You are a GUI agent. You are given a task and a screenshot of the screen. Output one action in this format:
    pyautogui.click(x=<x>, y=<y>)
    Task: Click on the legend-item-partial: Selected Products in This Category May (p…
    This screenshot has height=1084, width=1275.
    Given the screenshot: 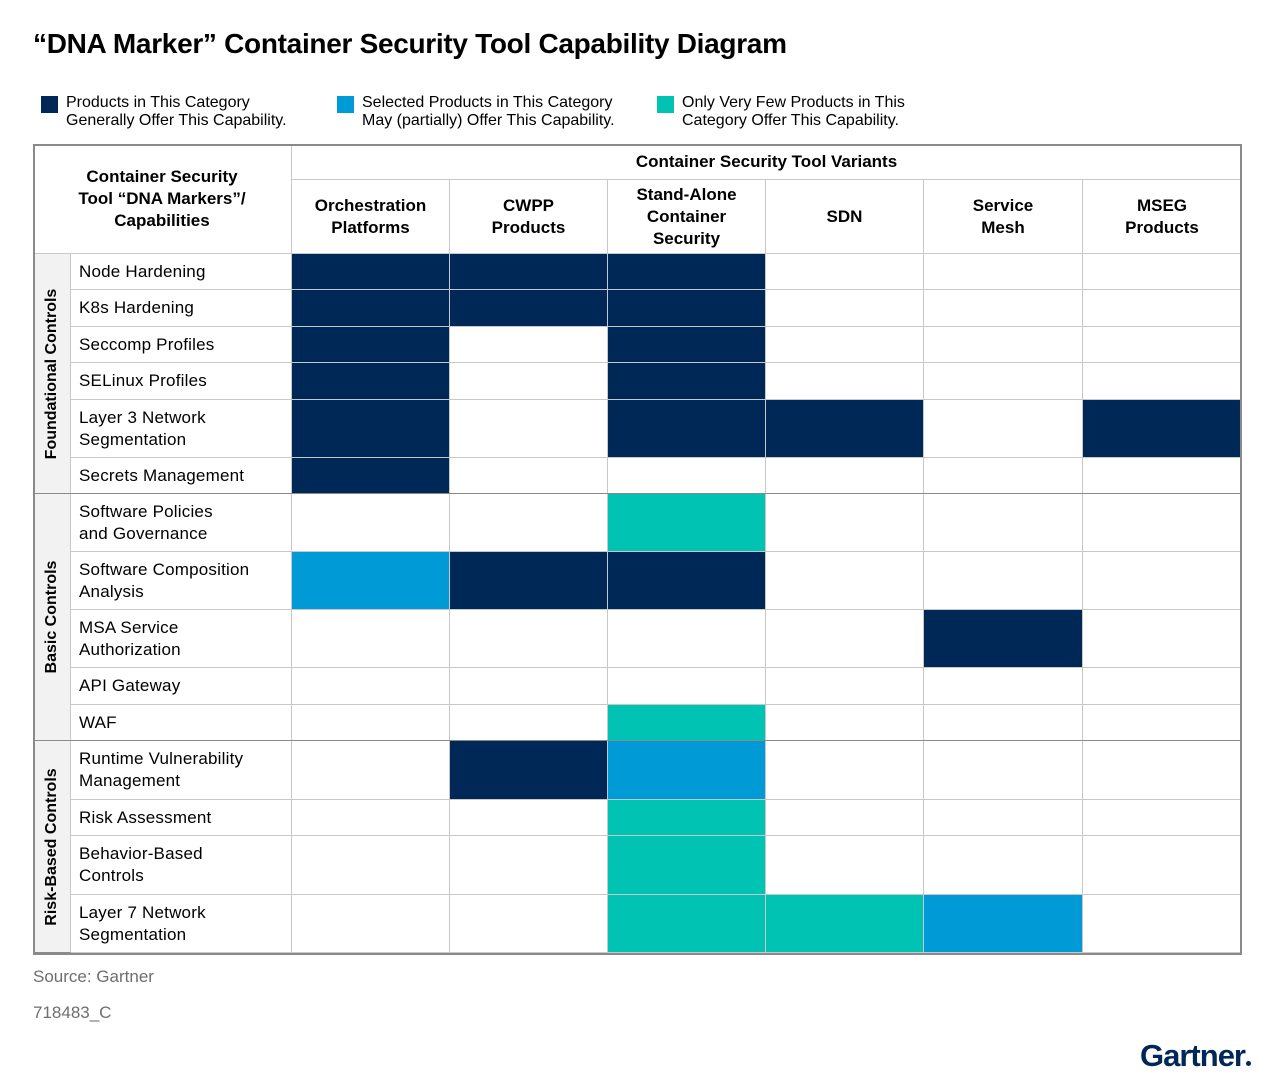 What is the action you would take?
    pyautogui.click(x=476, y=112)
    